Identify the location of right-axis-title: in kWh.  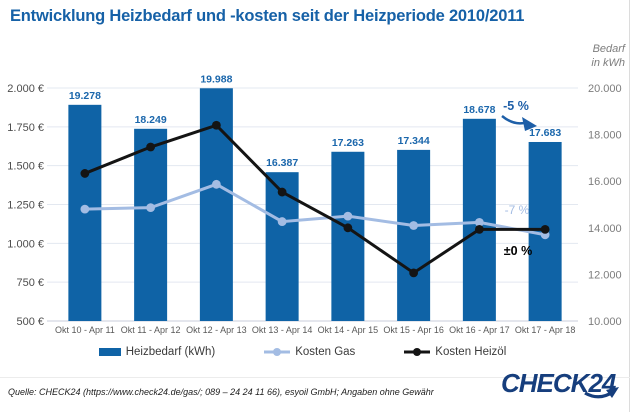
(608, 63).